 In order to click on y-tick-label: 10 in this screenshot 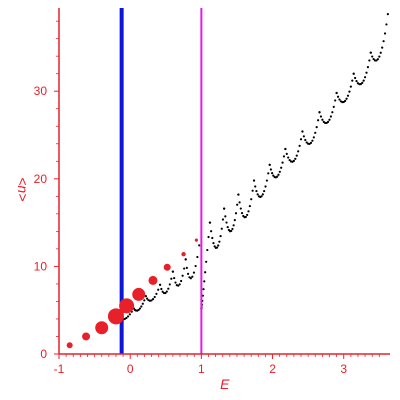, I will do `click(41, 266)`.